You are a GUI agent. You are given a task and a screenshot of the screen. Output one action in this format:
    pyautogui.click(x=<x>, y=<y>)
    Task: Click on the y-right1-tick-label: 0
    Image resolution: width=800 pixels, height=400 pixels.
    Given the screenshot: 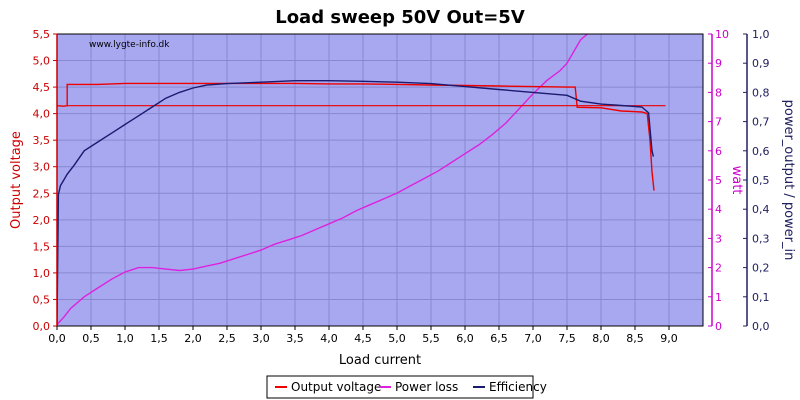 What is the action you would take?
    pyautogui.click(x=718, y=326)
    